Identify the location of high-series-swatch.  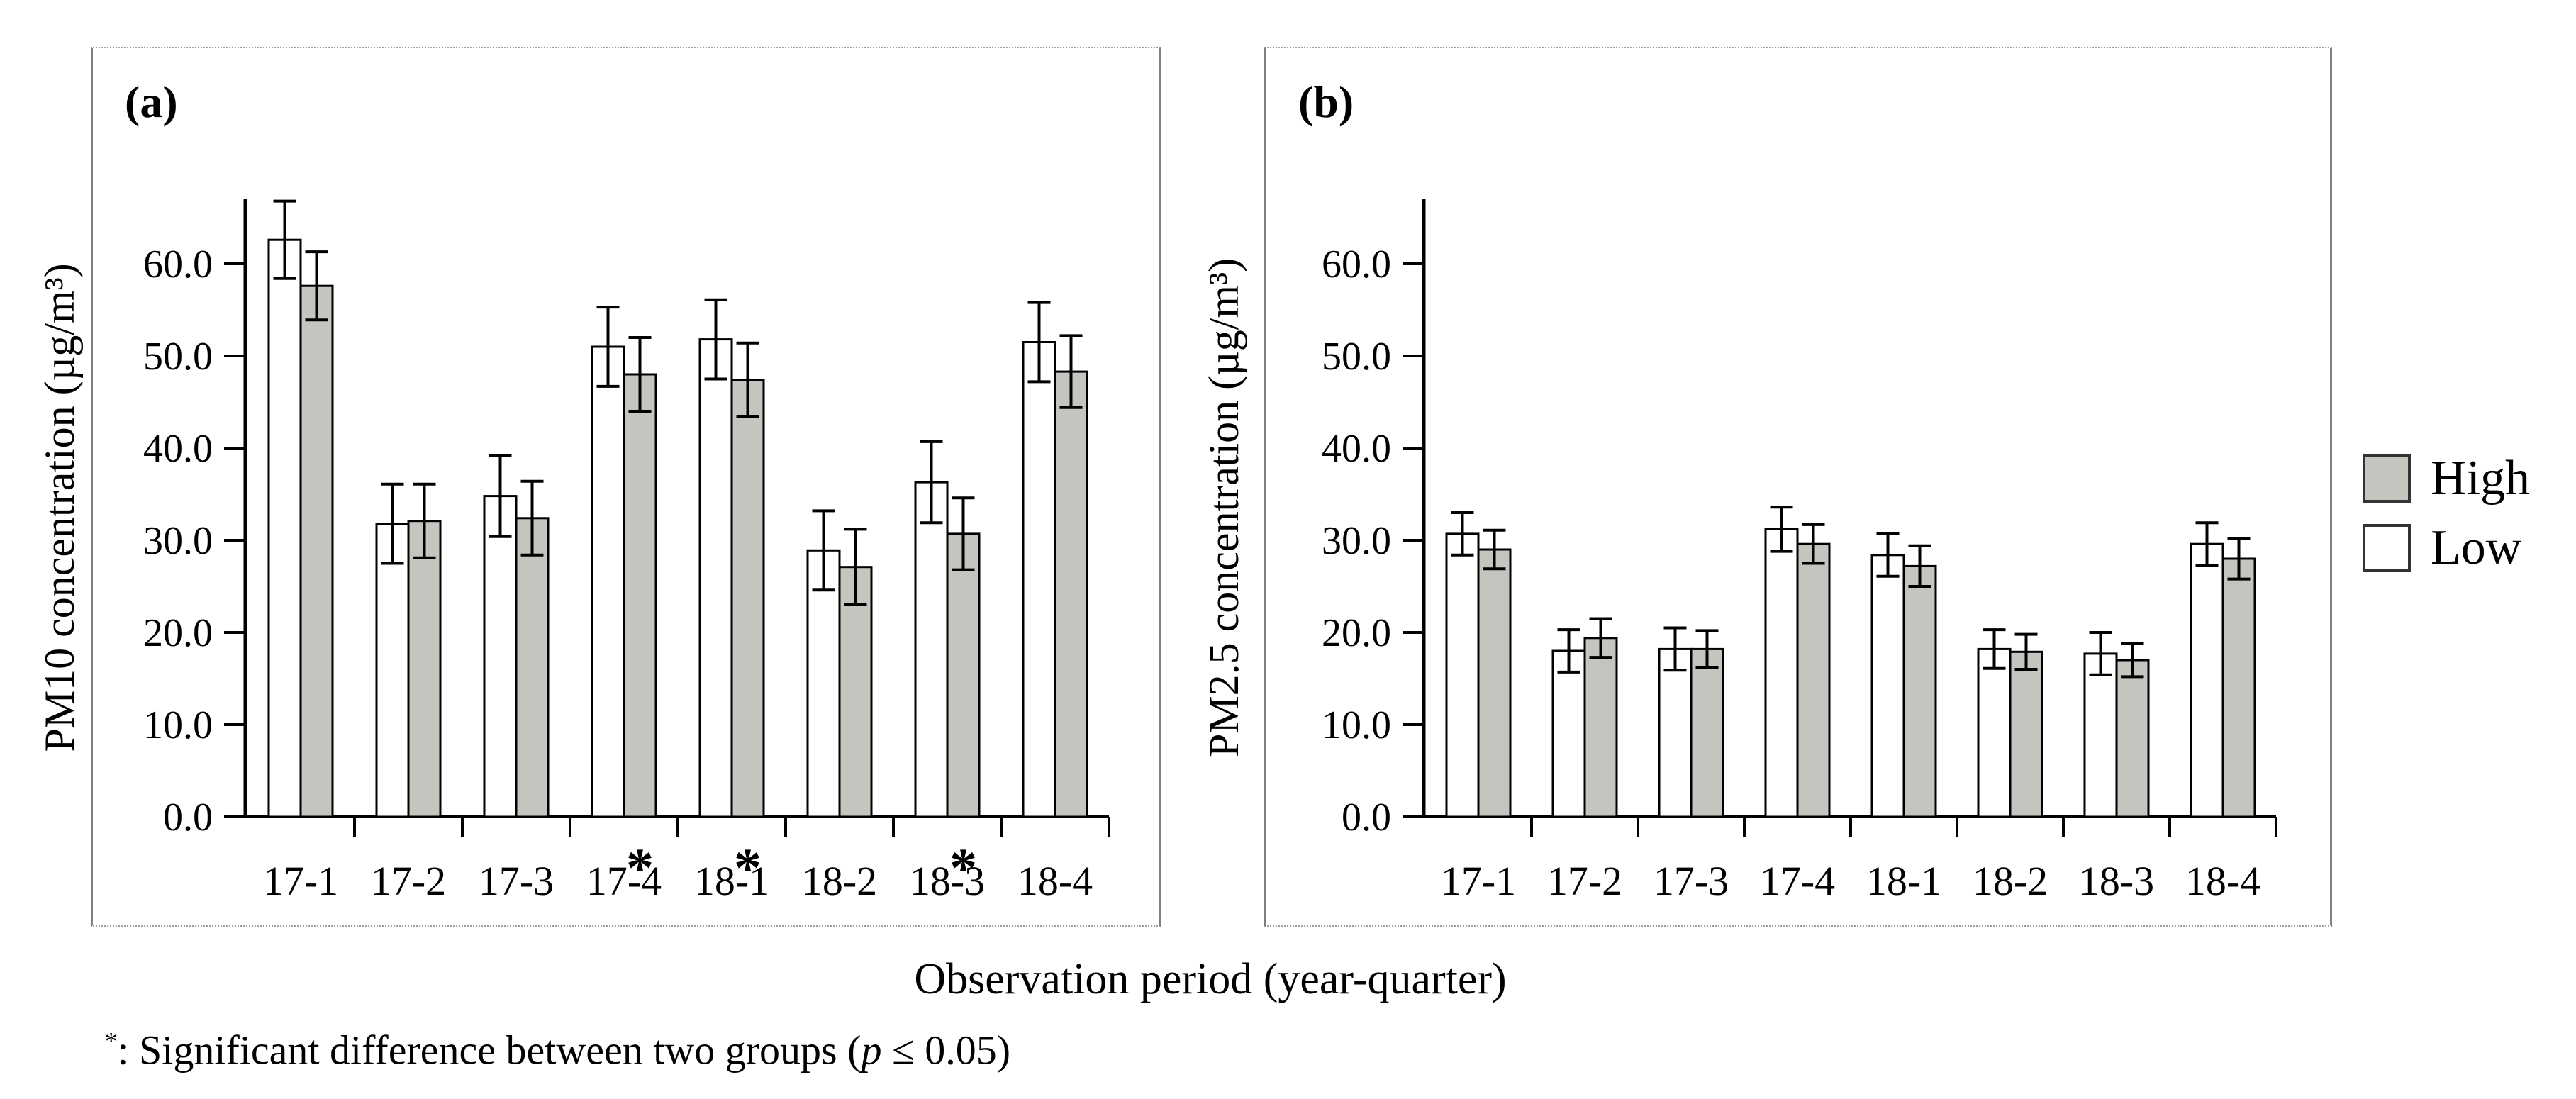
(2387, 478).